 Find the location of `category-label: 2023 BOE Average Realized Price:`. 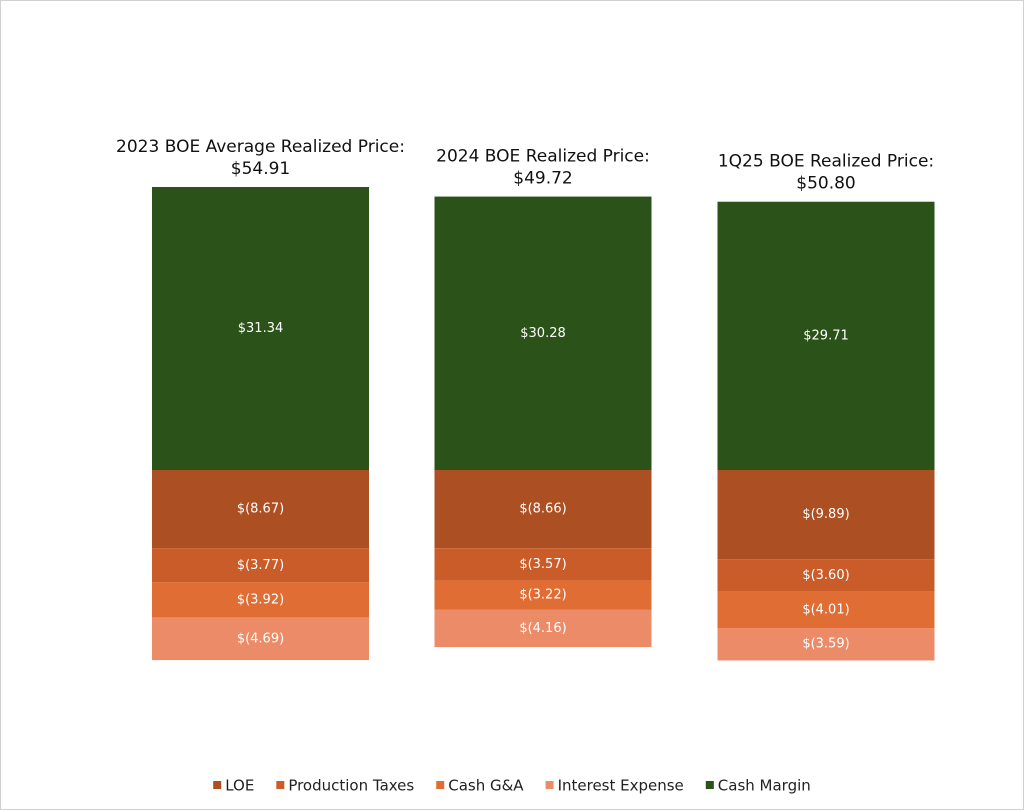

category-label: 2023 BOE Average Realized Price: is located at coordinates (260, 147).